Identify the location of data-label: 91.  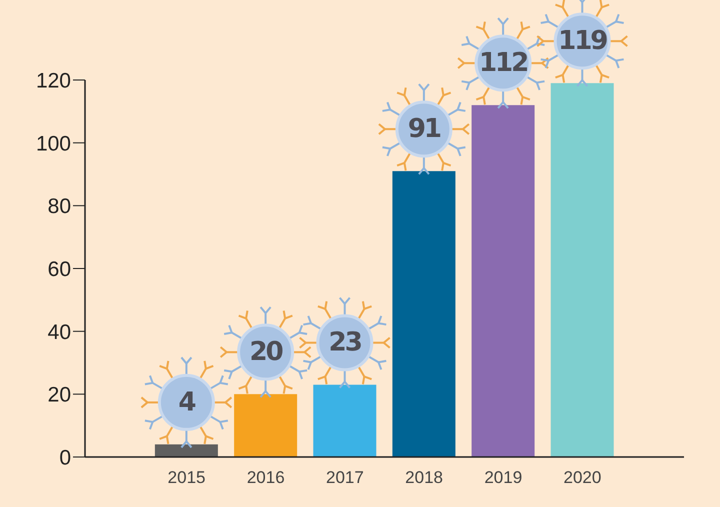
(424, 129).